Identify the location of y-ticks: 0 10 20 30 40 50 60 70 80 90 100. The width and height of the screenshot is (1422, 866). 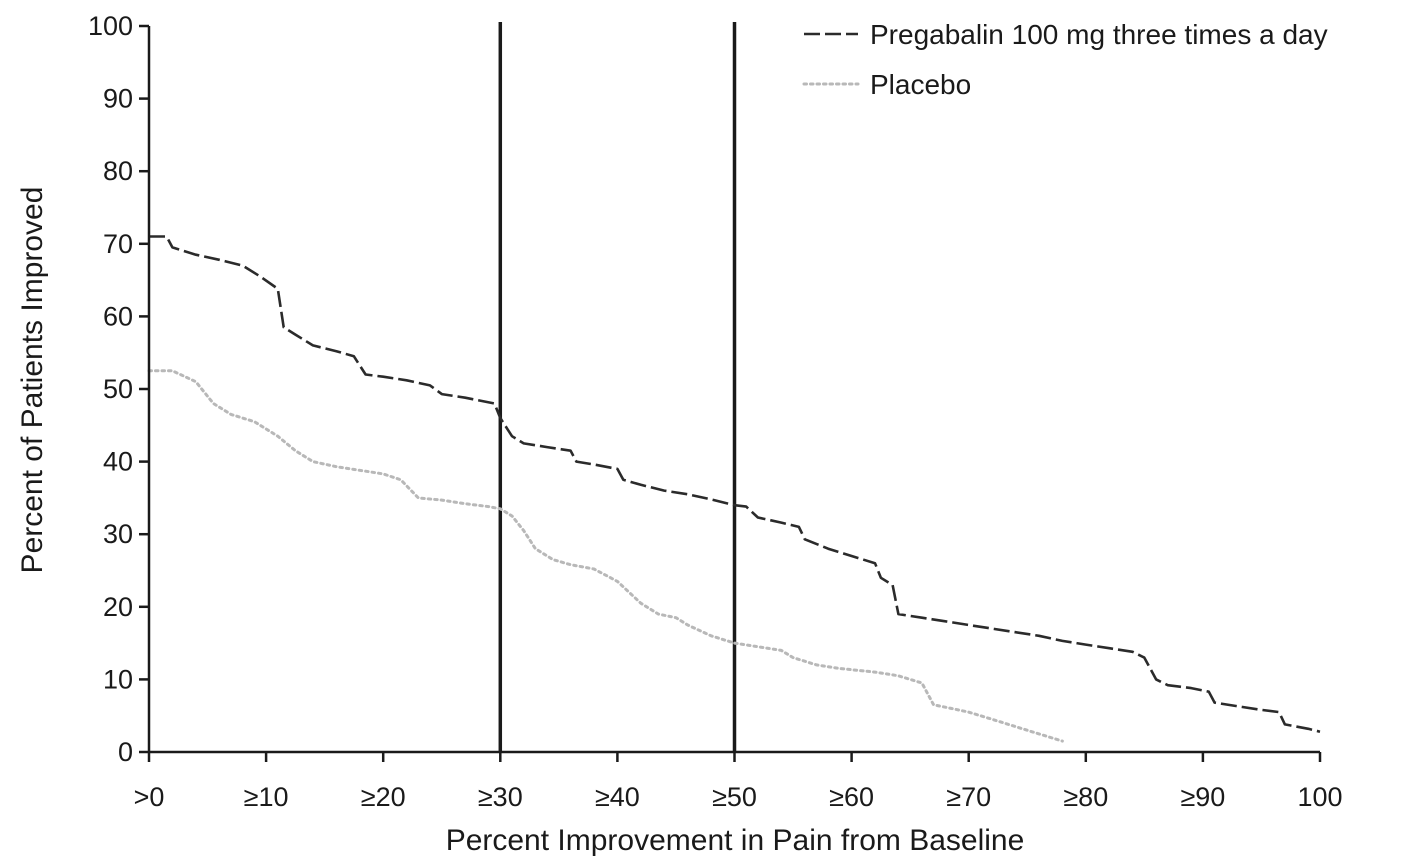
(118, 389).